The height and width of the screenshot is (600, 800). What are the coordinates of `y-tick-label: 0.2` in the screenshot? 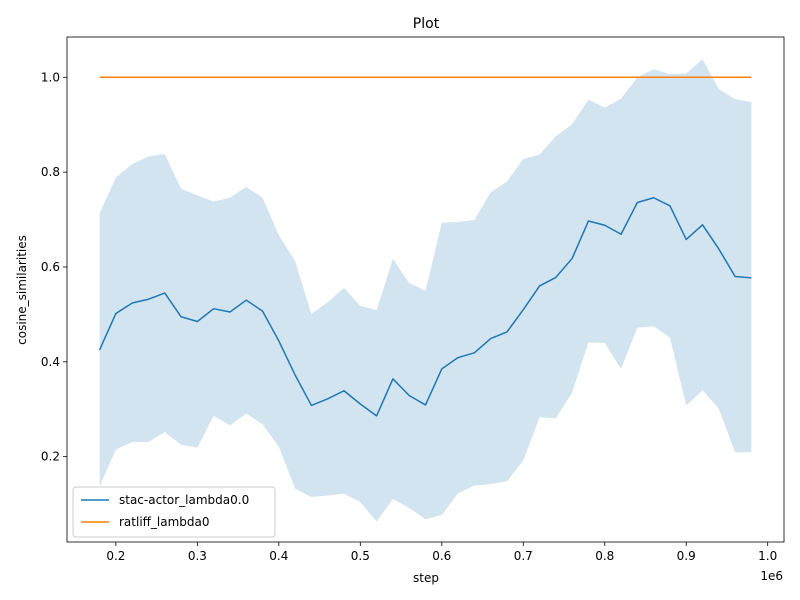 It's located at (50, 457).